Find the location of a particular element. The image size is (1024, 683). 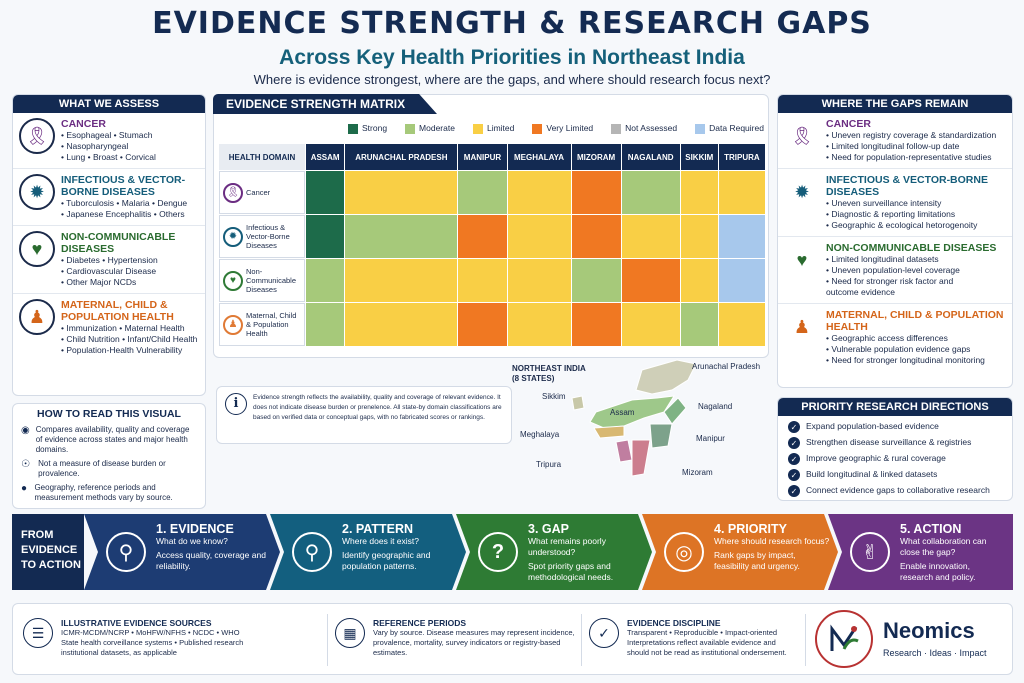

map-arunachal is located at coordinates (666, 377).